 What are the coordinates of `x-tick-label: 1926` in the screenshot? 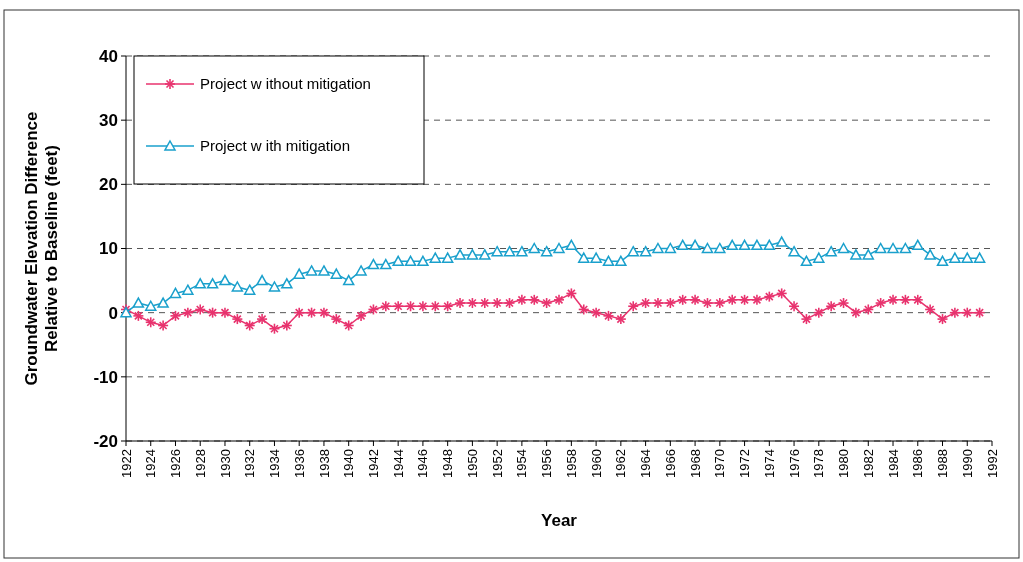 It's located at (176, 463).